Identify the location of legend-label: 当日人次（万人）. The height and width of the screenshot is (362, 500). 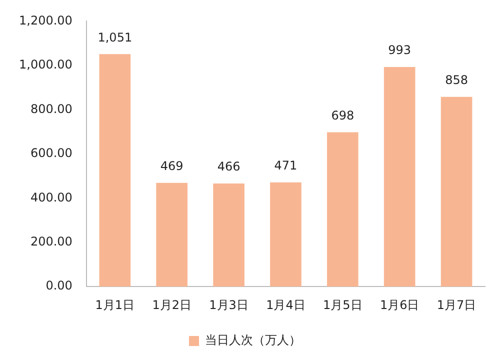
(253, 340).